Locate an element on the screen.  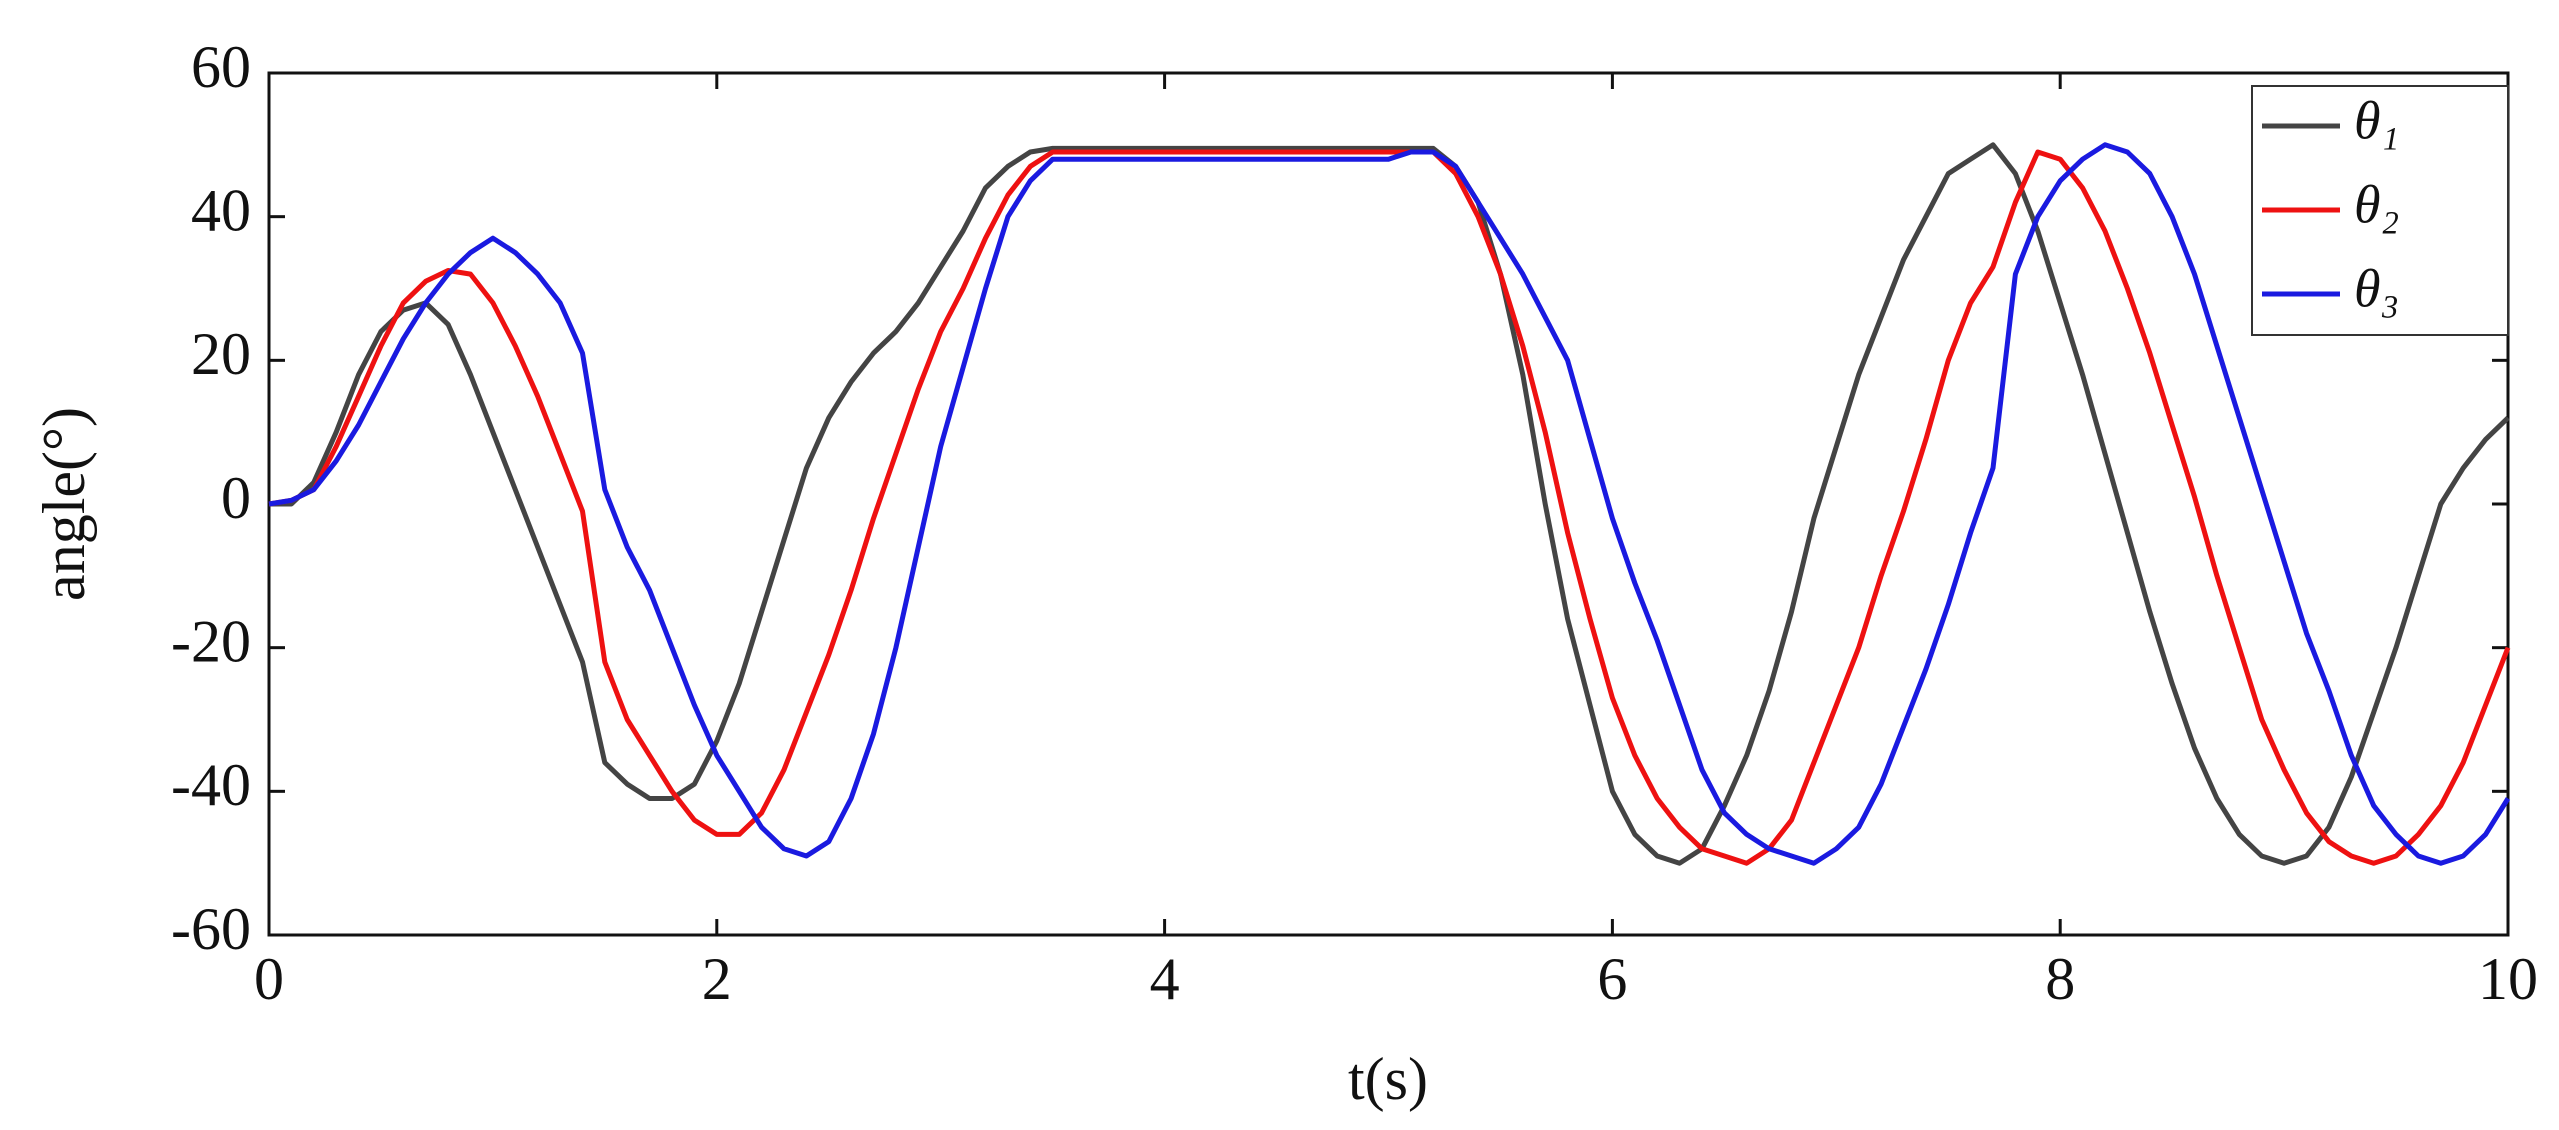
x-tick-label: 10 is located at coordinates (2508, 979).